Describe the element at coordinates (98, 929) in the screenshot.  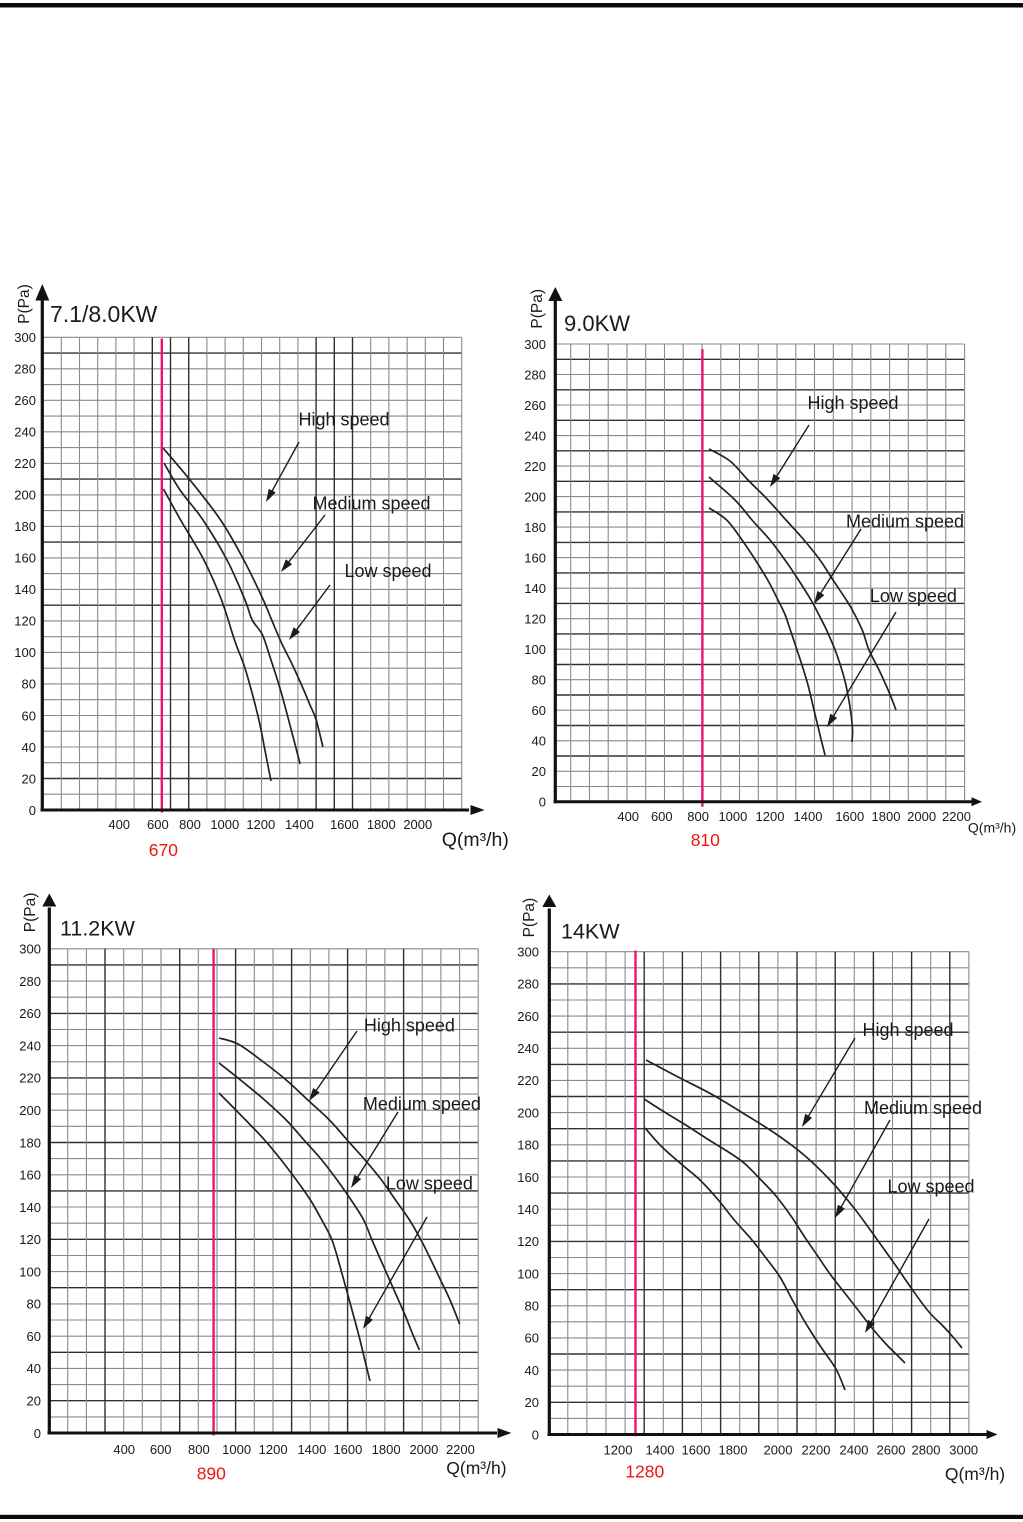
I see `svg-text: 11.2KW` at that location.